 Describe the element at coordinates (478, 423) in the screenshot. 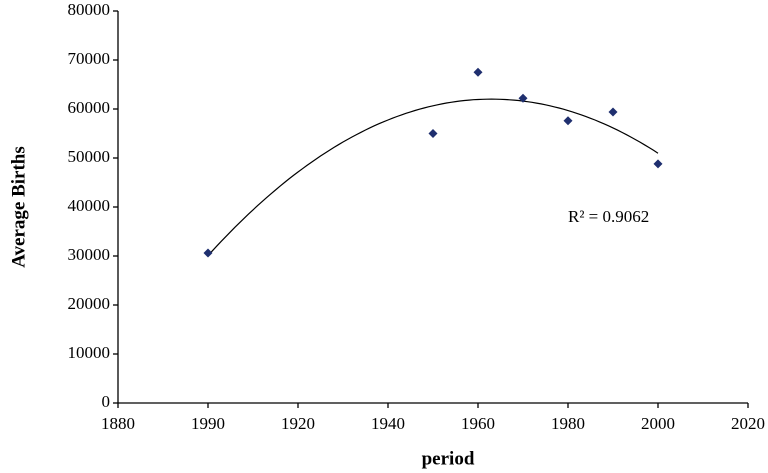

I see `x-tick-label: 1960` at that location.